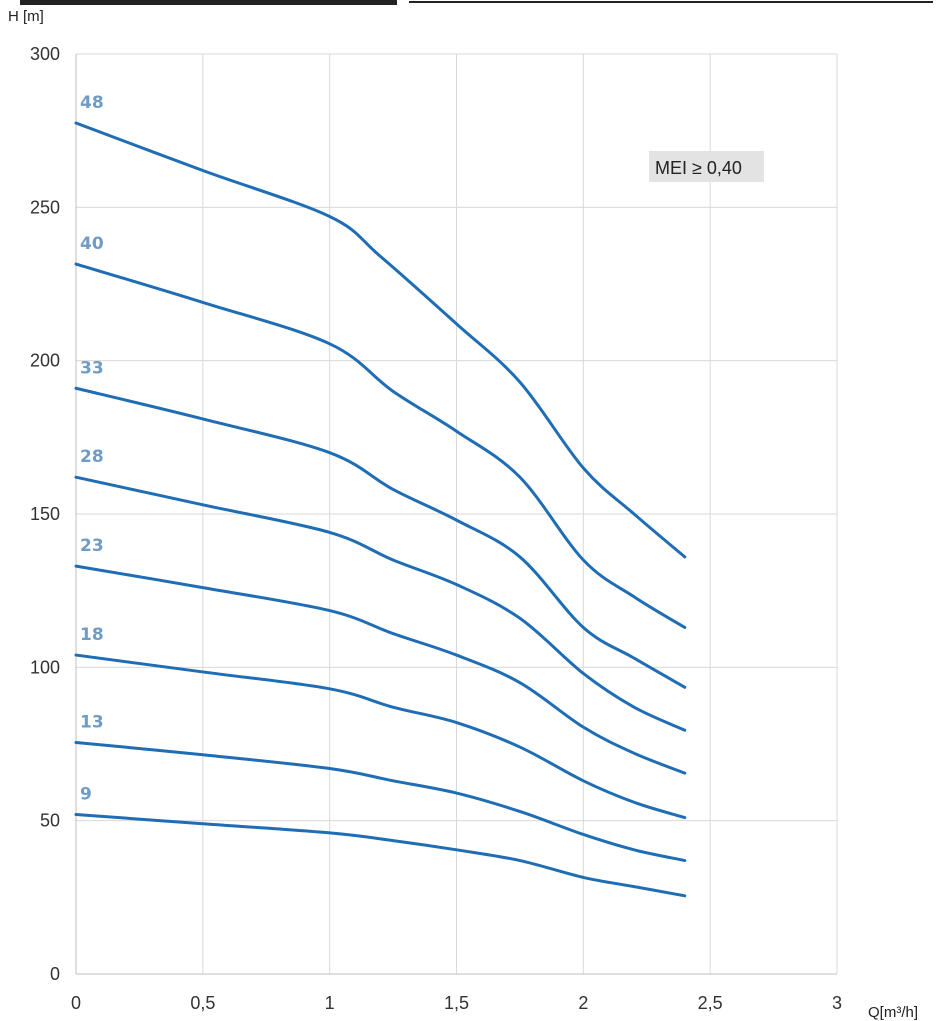 Image resolution: width=937 pixels, height=1021 pixels. What do you see at coordinates (92, 635) in the screenshot?
I see `series-label-18: 18` at bounding box center [92, 635].